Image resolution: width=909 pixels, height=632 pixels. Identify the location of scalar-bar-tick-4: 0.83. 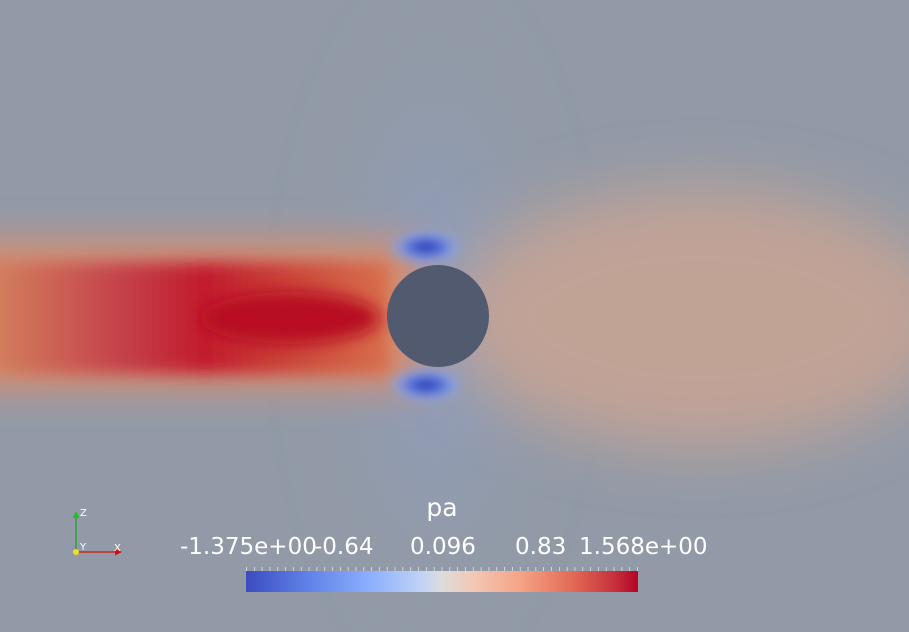
(541, 547).